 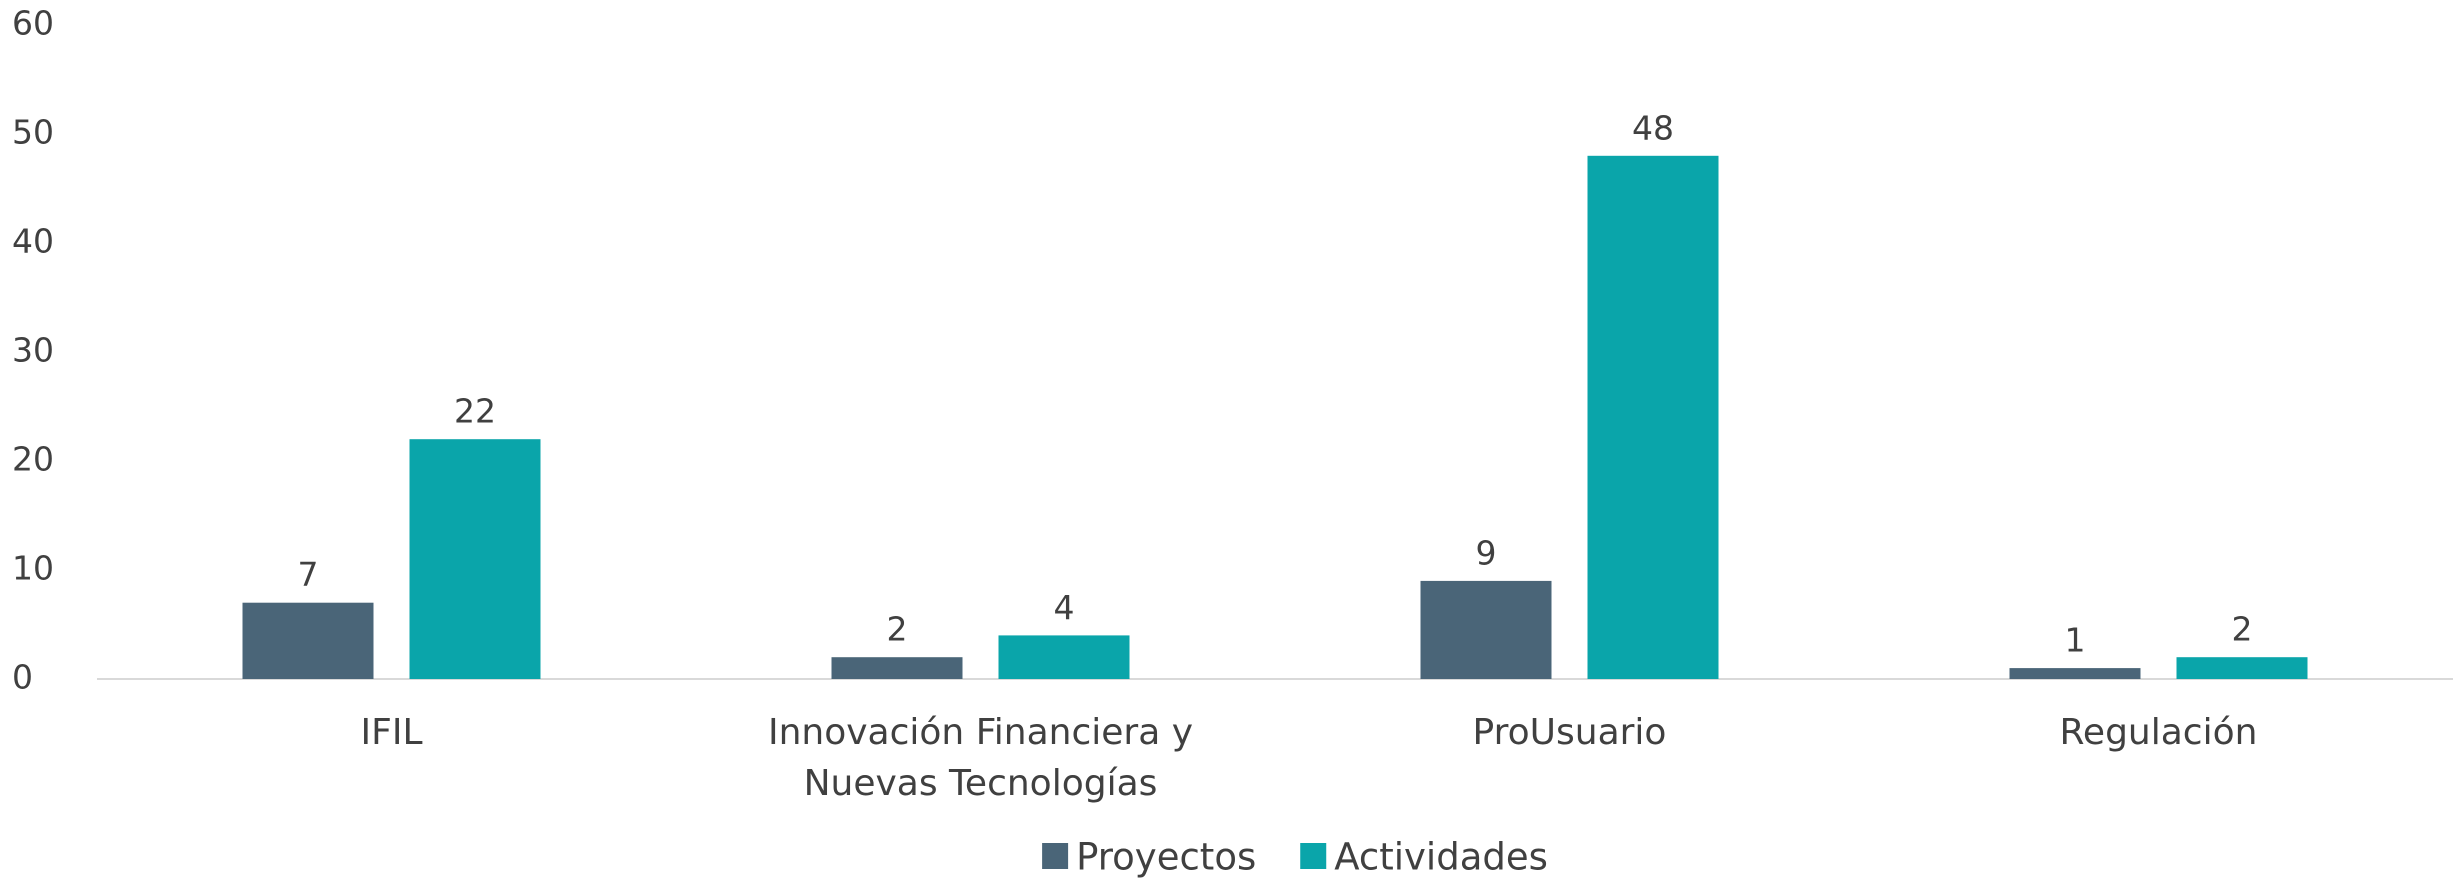 What do you see at coordinates (33, 459) in the screenshot?
I see `y-tick-label: 20` at bounding box center [33, 459].